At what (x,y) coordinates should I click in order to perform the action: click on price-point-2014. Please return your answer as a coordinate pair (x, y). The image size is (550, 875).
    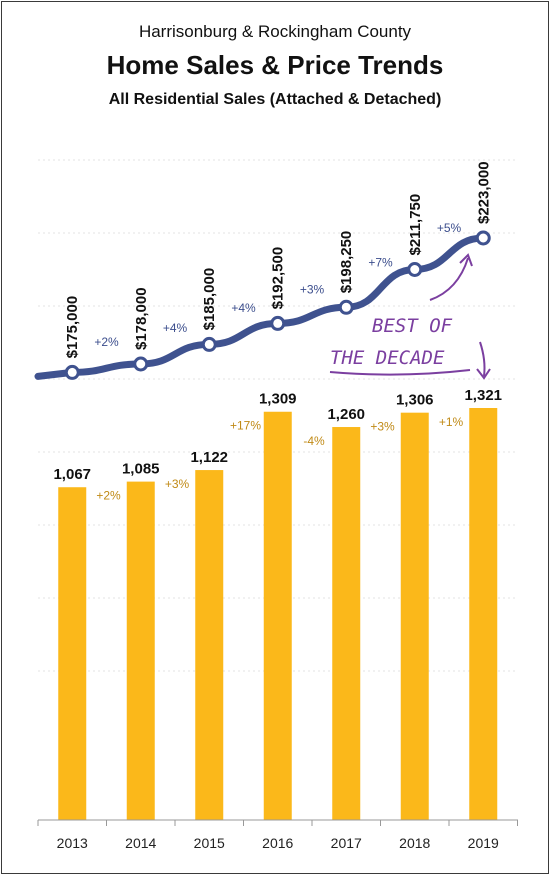
    Looking at the image, I should click on (141, 364).